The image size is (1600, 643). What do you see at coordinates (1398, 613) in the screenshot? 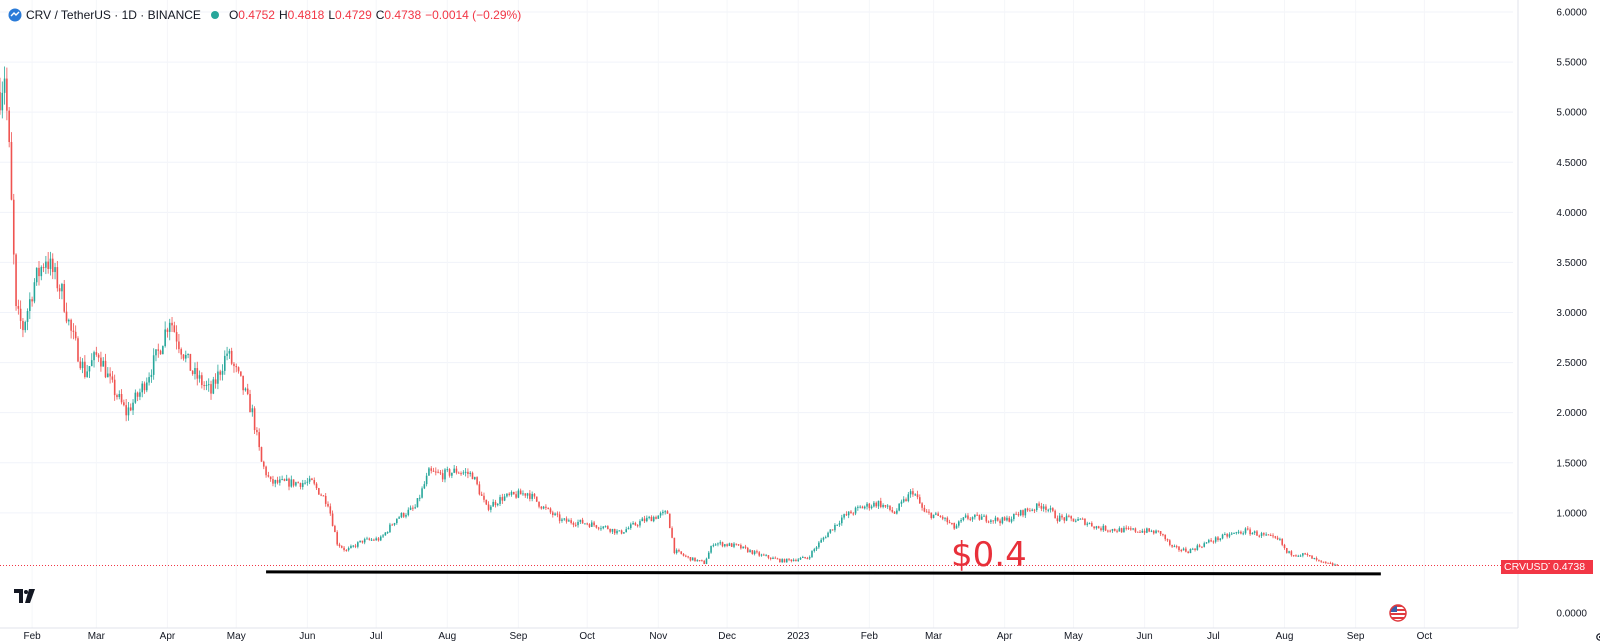
I see `us-flag-icon` at bounding box center [1398, 613].